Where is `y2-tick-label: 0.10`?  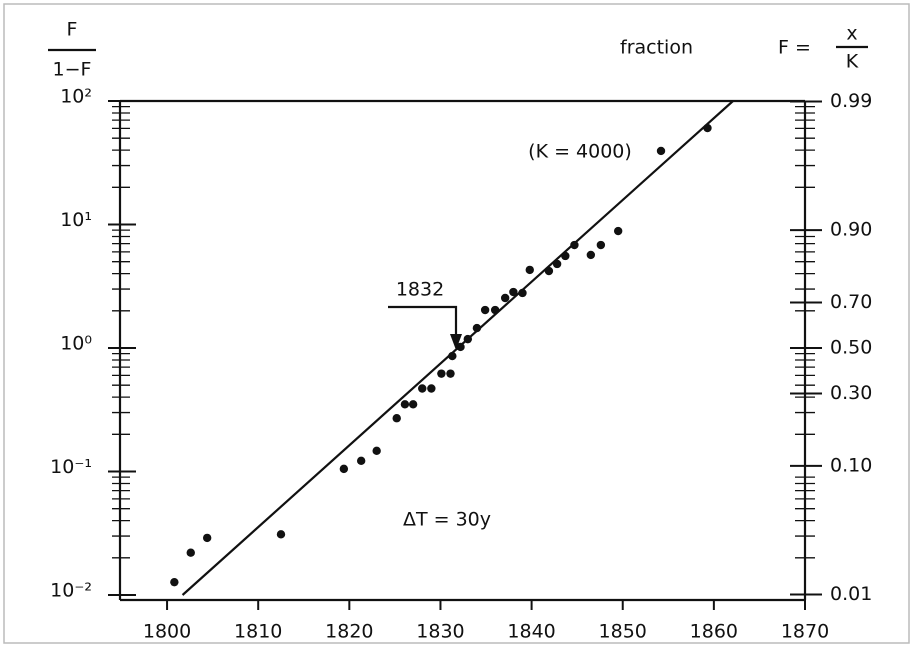
y2-tick-label: 0.10 is located at coordinates (851, 465).